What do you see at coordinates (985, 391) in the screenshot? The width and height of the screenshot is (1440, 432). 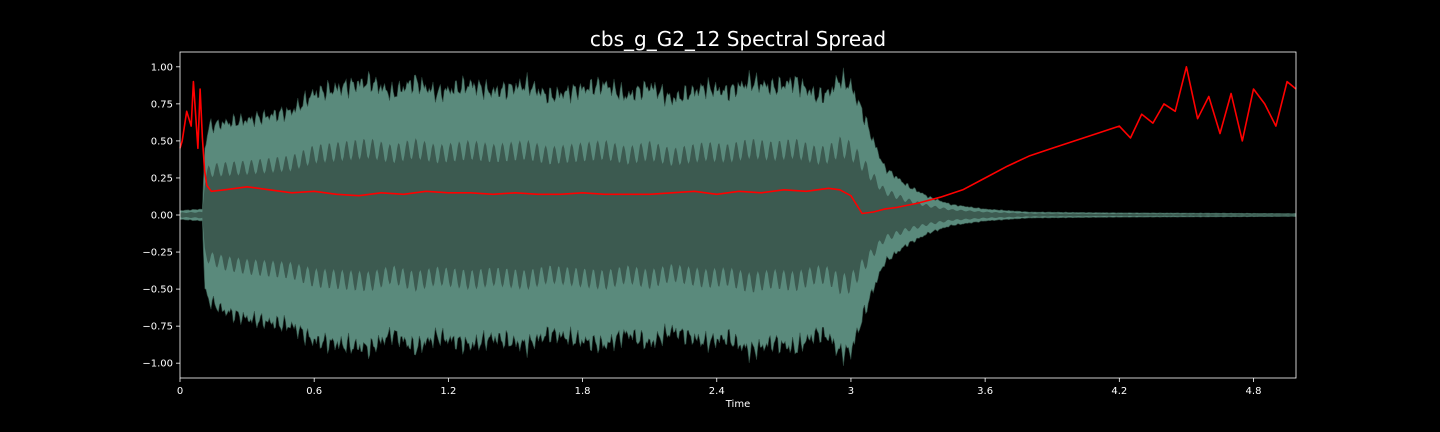 I see `x-tick-label: 3.6` at bounding box center [985, 391].